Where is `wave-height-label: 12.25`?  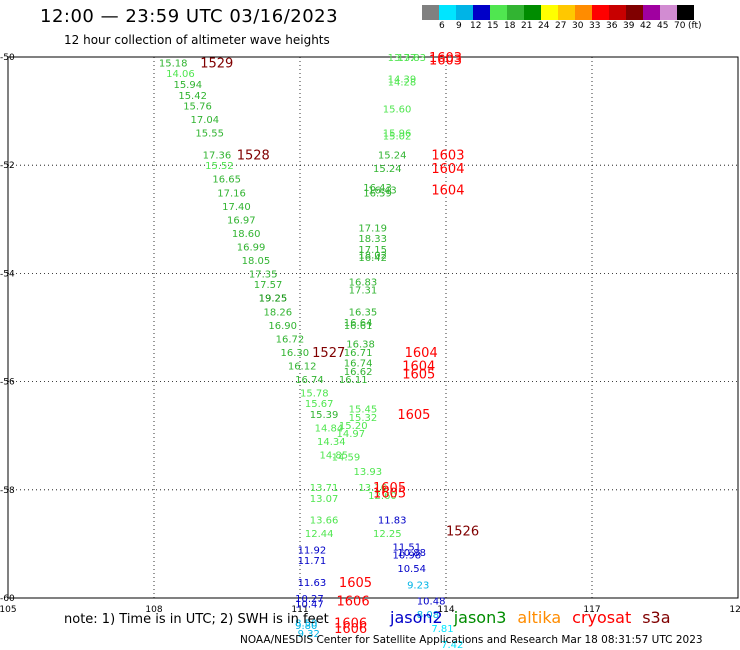 wave-height-label: 12.25 is located at coordinates (387, 534).